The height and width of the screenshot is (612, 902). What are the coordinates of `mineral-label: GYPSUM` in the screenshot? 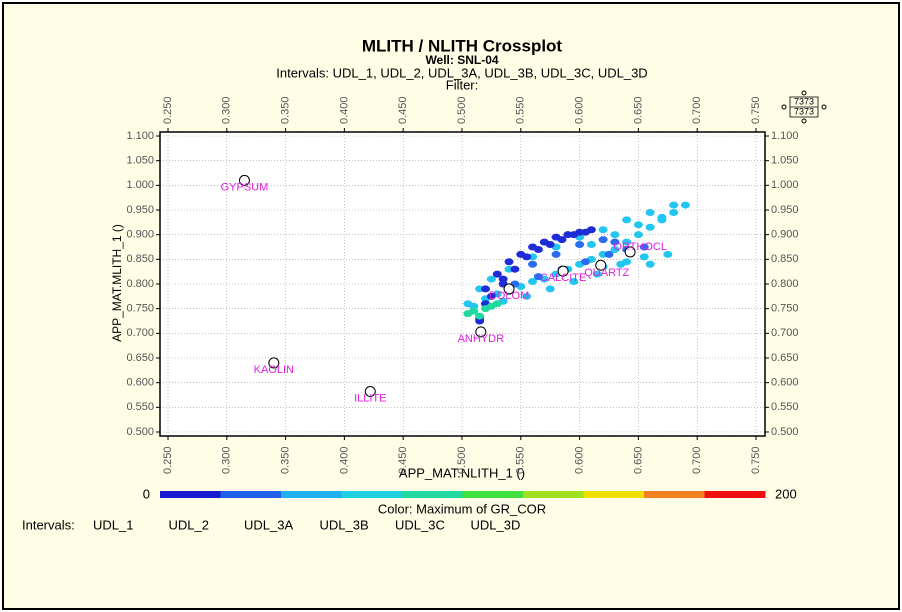 It's located at (245, 187).